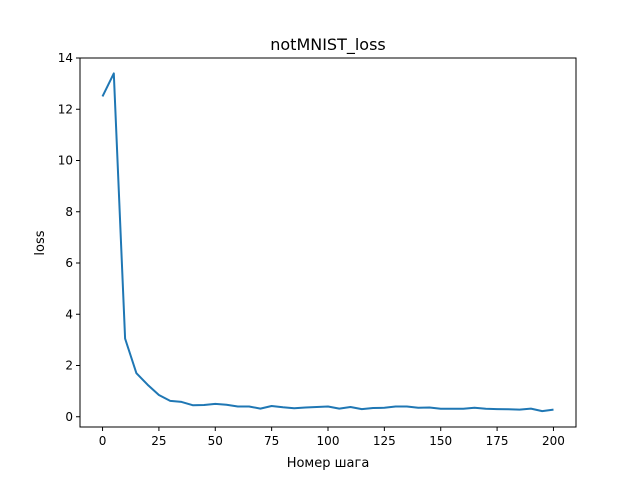  Describe the element at coordinates (69, 212) in the screenshot. I see `y-tick-label: 8` at that location.